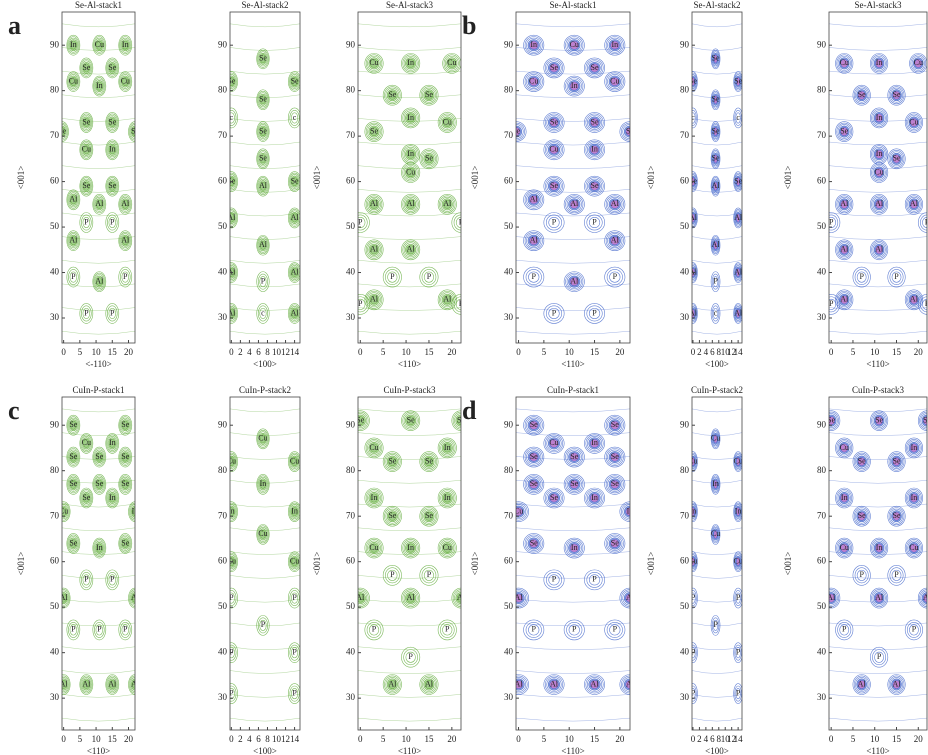 This screenshot has width=928, height=755. Describe the element at coordinates (99, 390) in the screenshot. I see `panel-title: CuIn-P-stack1` at that location.